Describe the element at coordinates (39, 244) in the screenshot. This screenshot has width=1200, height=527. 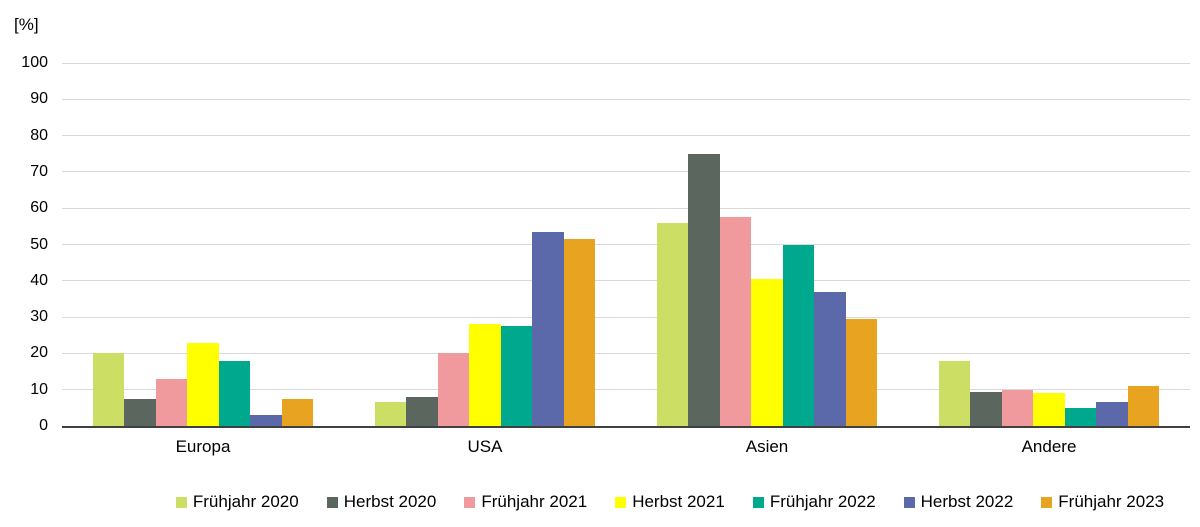
I see `y-tick-label: 50` at that location.